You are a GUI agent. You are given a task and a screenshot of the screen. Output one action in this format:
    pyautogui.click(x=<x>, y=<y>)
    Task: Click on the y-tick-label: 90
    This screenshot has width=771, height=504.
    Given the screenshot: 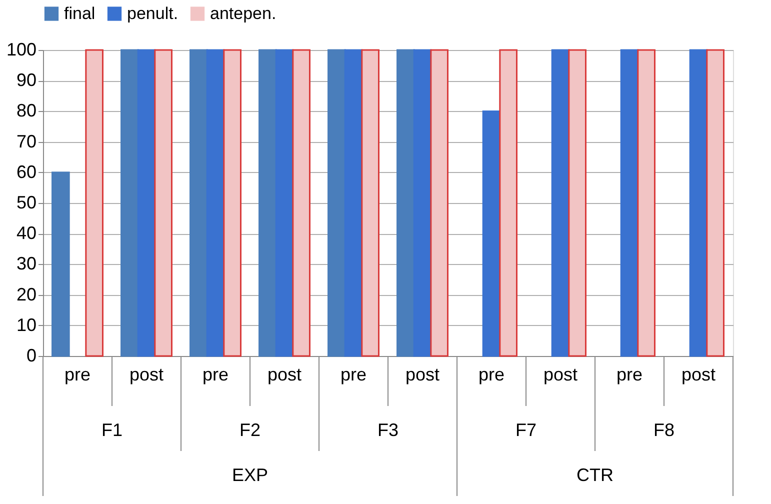 What is the action you would take?
    pyautogui.click(x=26, y=80)
    